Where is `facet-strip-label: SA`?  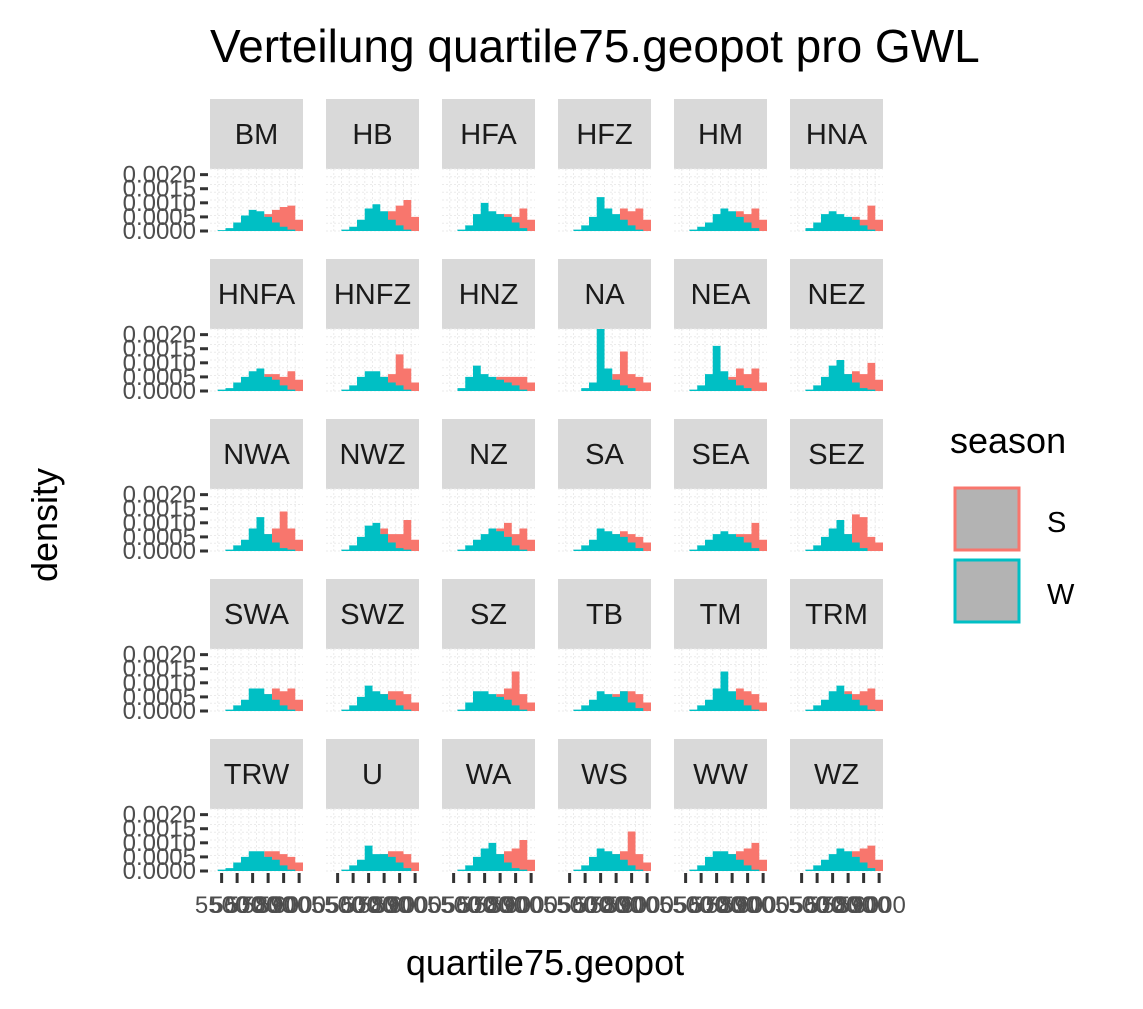 facet-strip-label: SA is located at coordinates (604, 455).